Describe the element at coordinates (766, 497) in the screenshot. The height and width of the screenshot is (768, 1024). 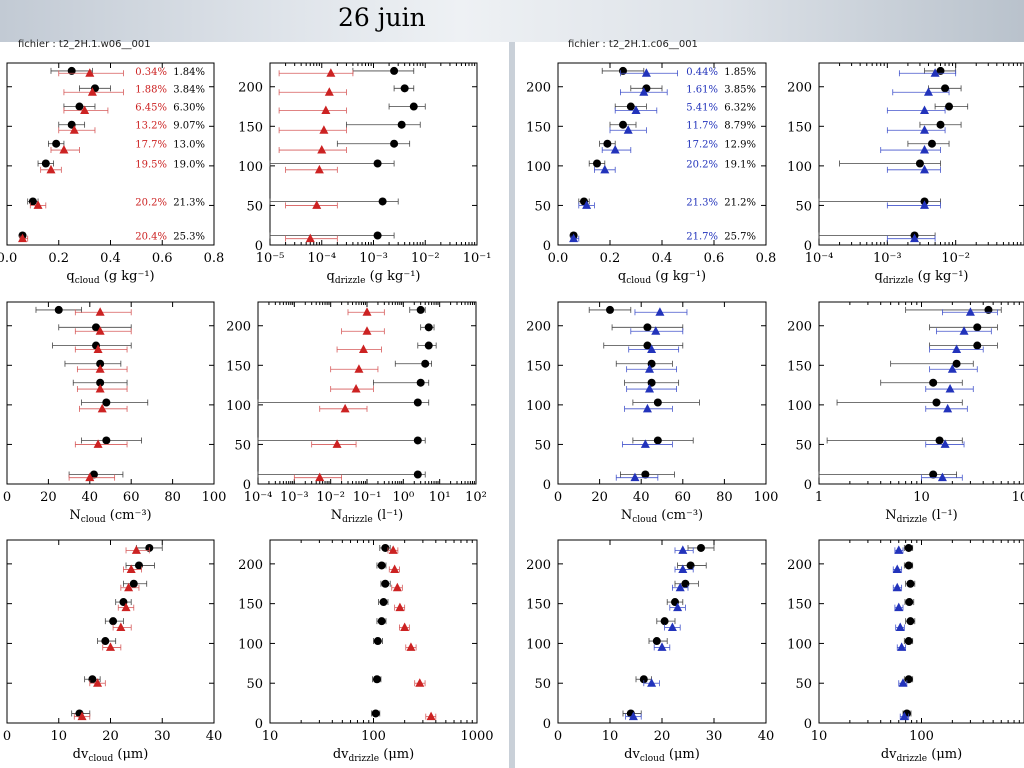
I see `x-tick-label: 100` at that location.